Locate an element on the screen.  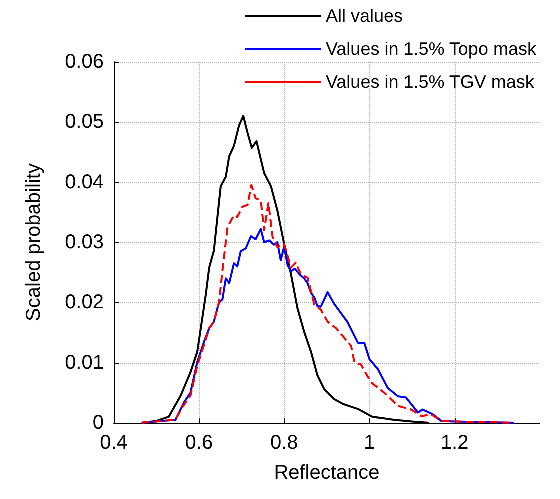
y-tick-label: 0.05 is located at coordinates (84, 122).